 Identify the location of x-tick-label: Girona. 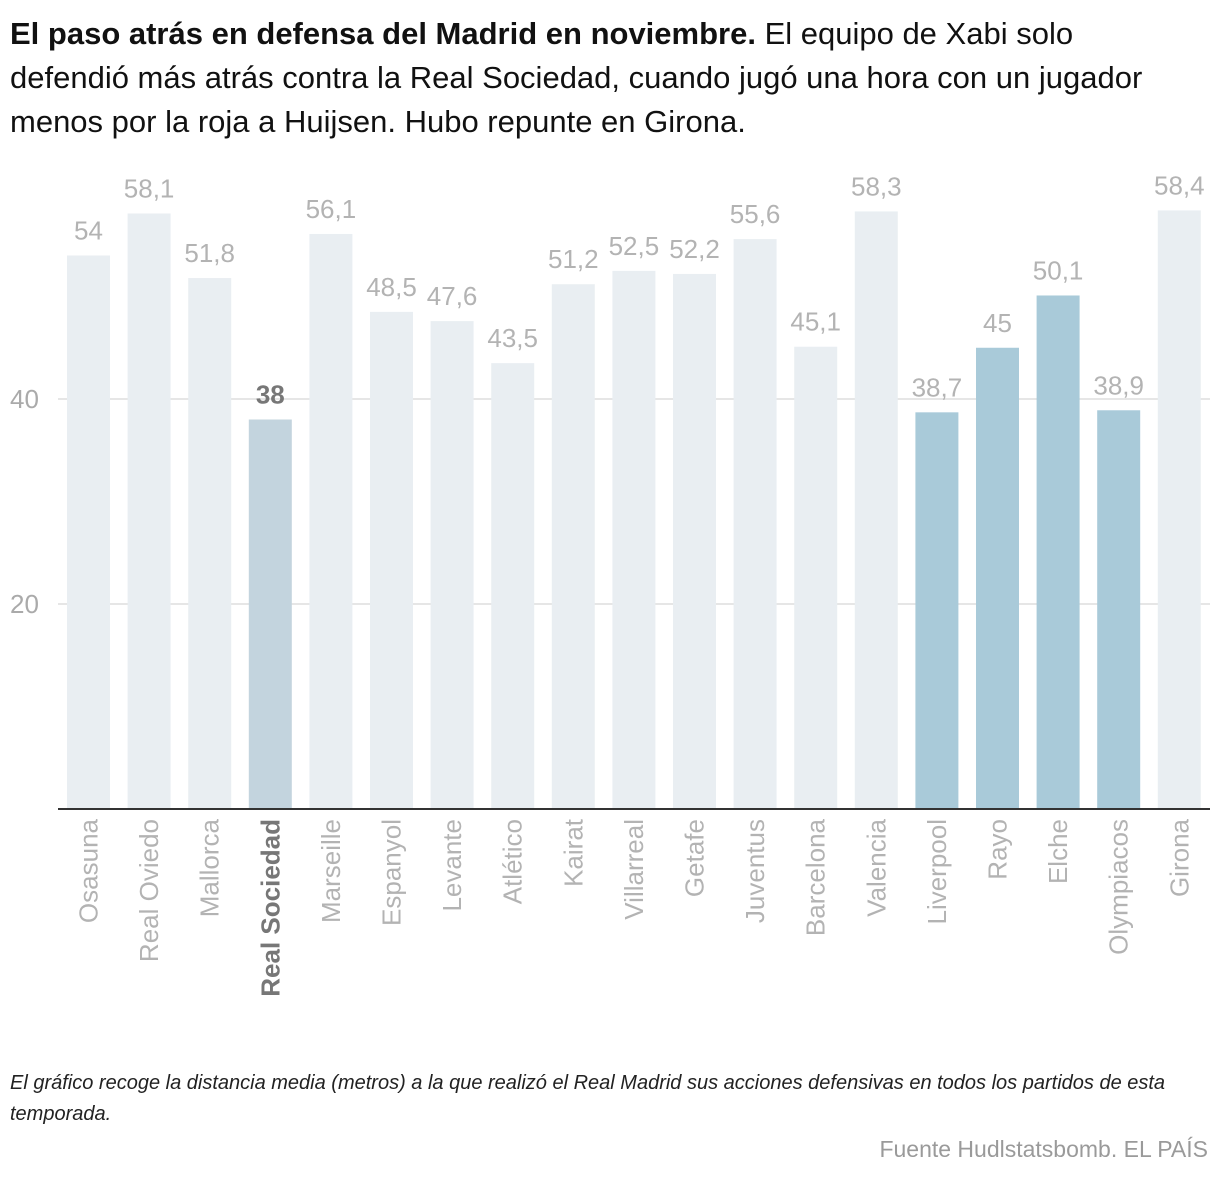
(1179, 857).